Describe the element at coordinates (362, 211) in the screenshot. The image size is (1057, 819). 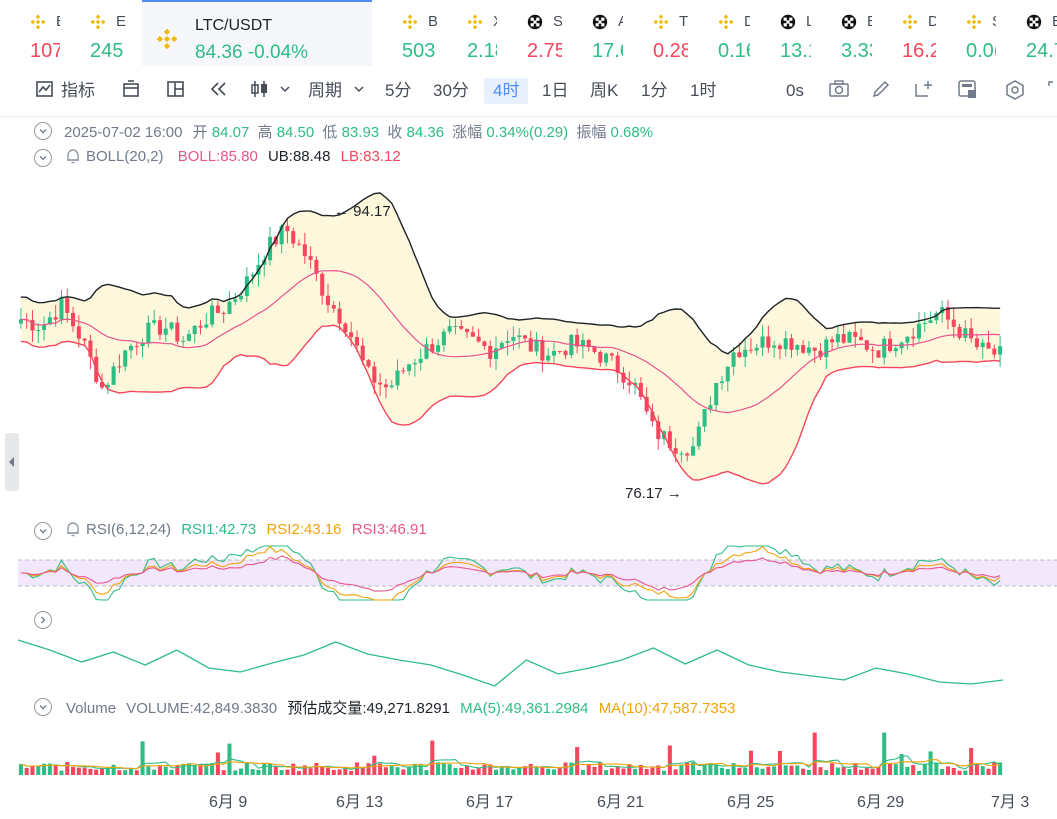
I see `high-annotation: ← 94.17` at that location.